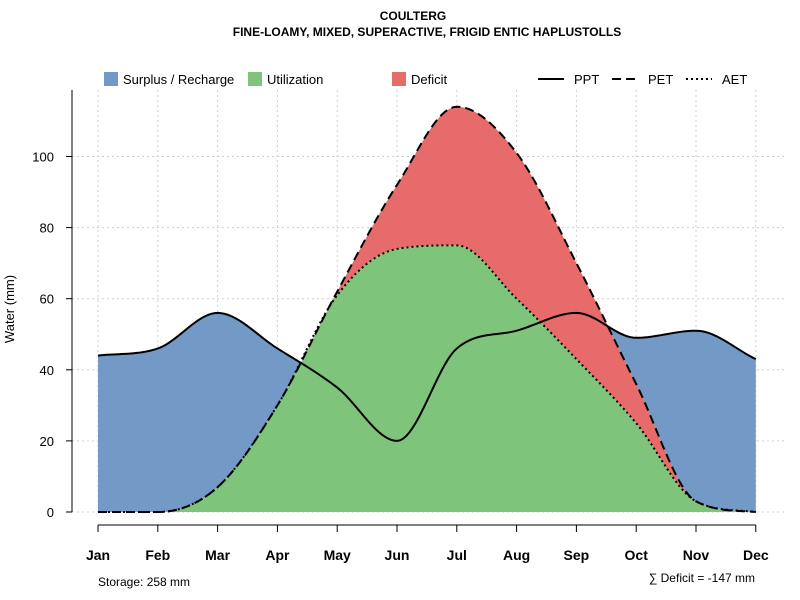 The height and width of the screenshot is (600, 800). What do you see at coordinates (696, 555) in the screenshot?
I see `x-tick-label-nov: Nov` at bounding box center [696, 555].